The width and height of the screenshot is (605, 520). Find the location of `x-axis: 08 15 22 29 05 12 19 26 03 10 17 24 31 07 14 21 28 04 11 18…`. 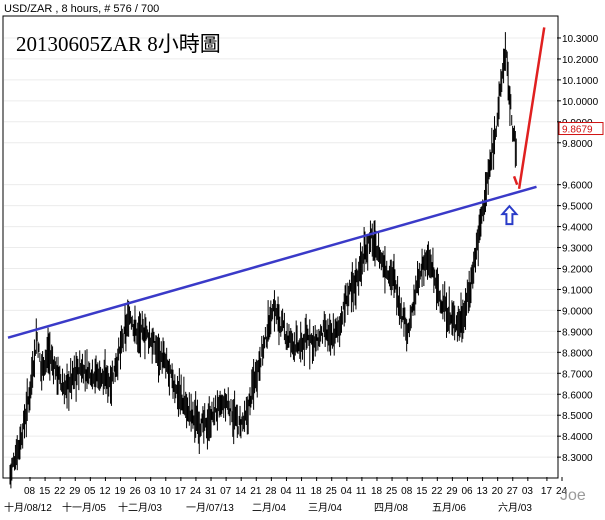

x-axis: 08 15 22 29 05 12 19 26 03 10 17 24 31 07 14 21 28 04 11 18… is located at coordinates (286, 495).